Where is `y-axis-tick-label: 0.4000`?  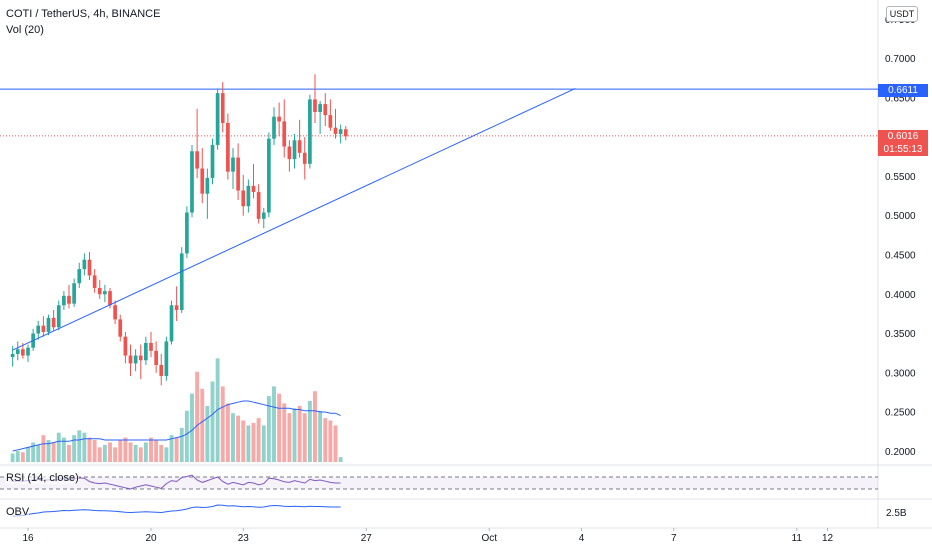 y-axis-tick-label: 0.4000 is located at coordinates (900, 295).